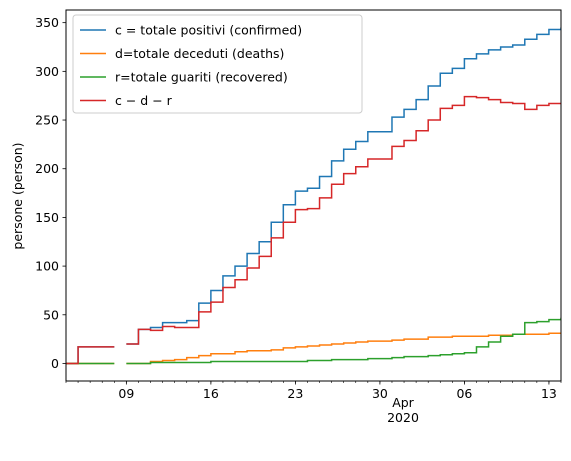 Image resolution: width=571 pixels, height=461 pixels. I want to click on legend-box, so click(217, 64).